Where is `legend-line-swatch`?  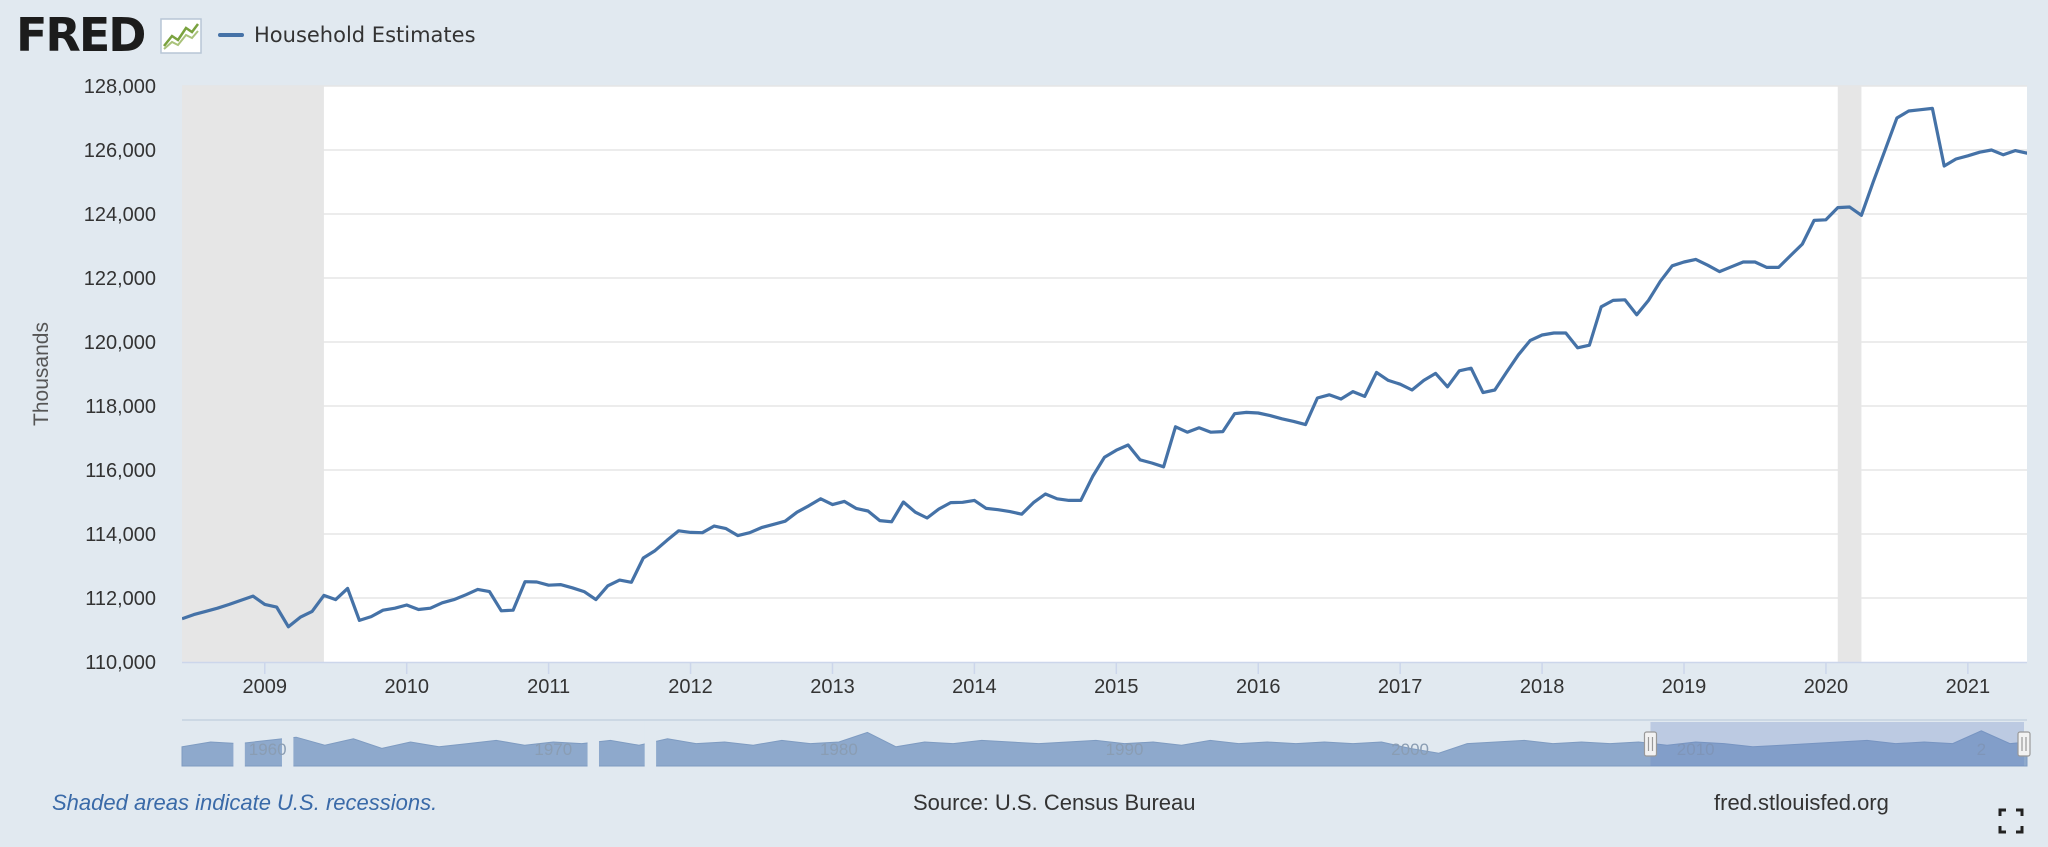
legend-line-swatch is located at coordinates (231, 35).